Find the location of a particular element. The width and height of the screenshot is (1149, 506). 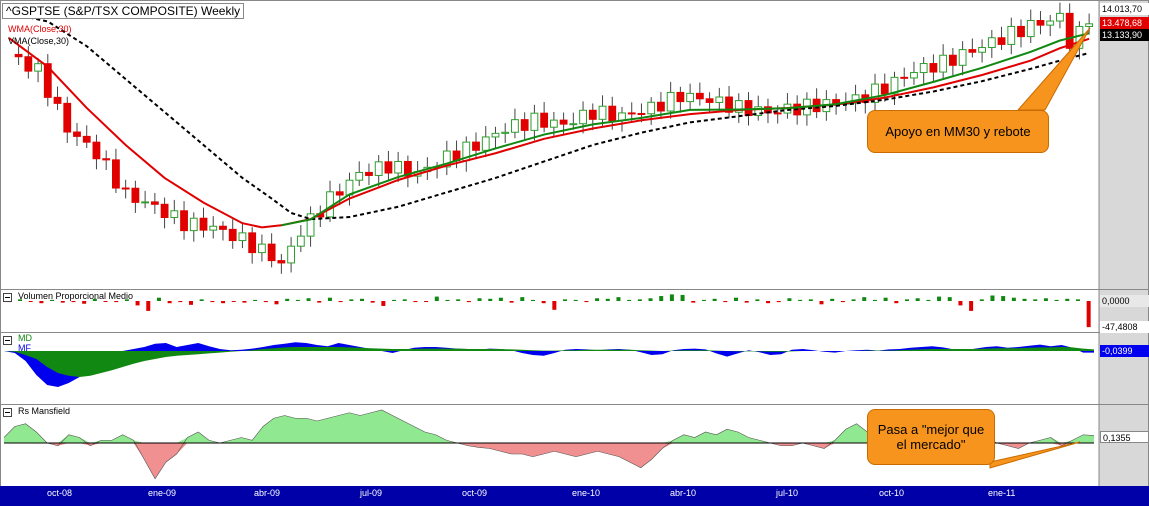

md-panel-collapse-icon is located at coordinates (7, 340).